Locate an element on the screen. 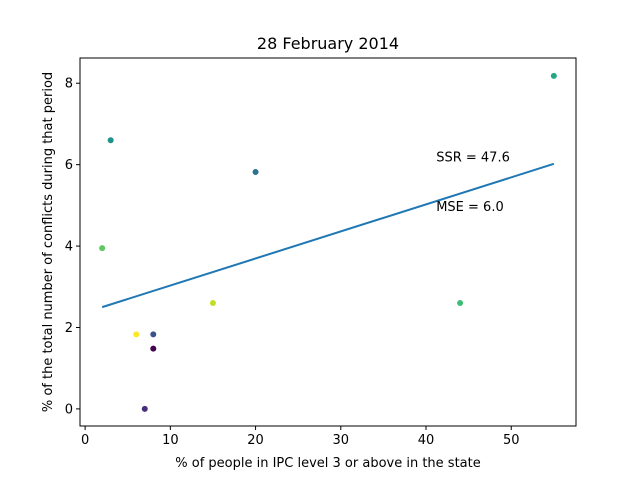 The height and width of the screenshot is (480, 640). y-tick-label: 6 is located at coordinates (69, 165).